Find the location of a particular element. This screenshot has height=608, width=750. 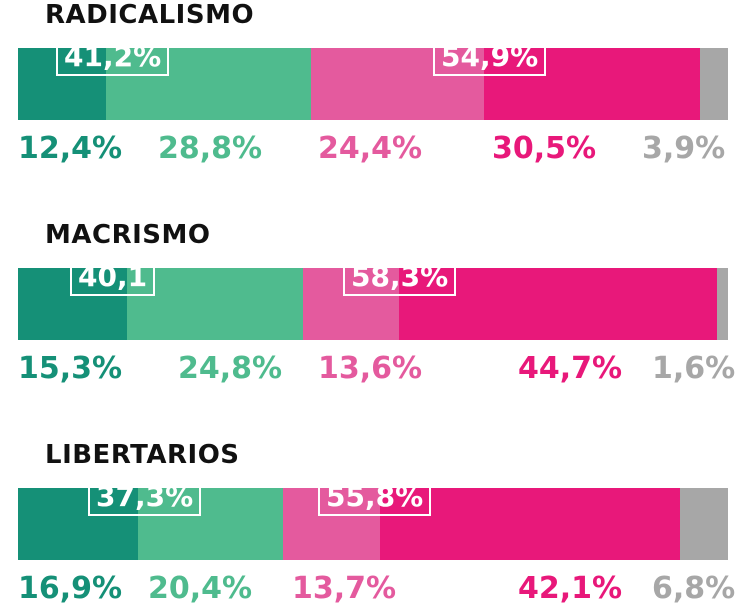

stacked-bar: 40,1 58,3% is located at coordinates (373, 299).